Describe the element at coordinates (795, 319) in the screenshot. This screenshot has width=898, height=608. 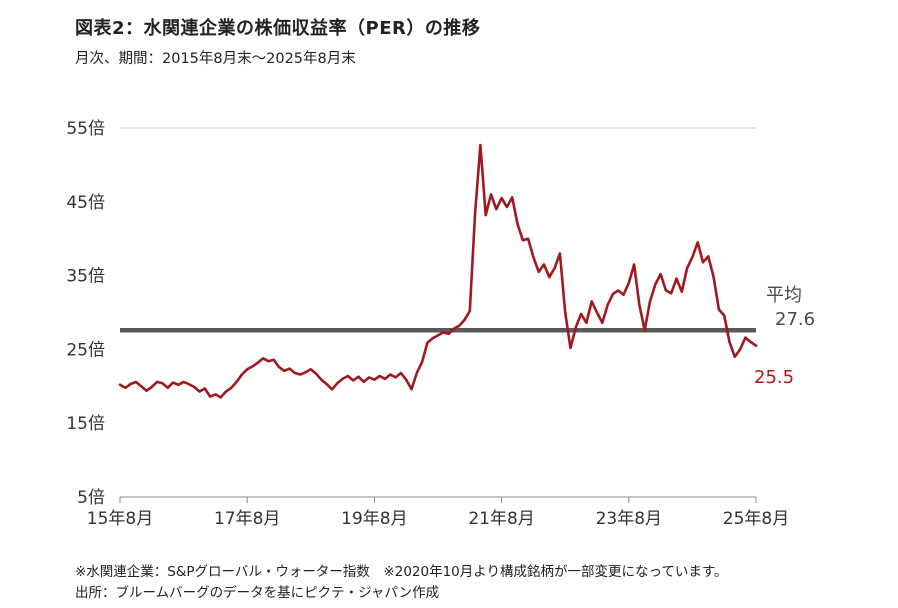
I see `average-value: 27.6` at that location.